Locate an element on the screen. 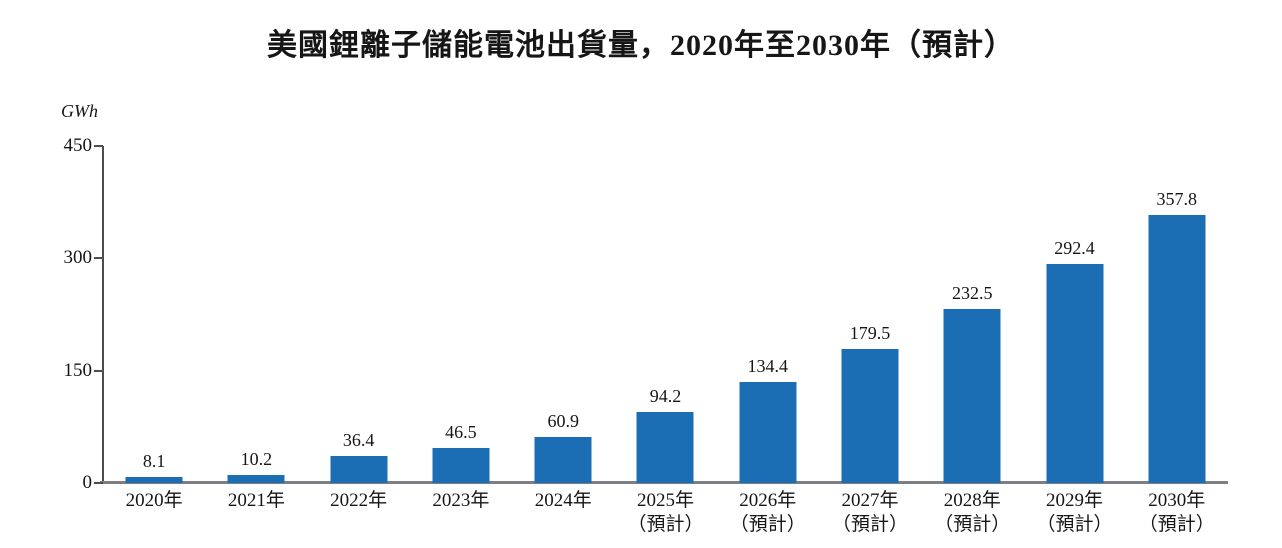 Image resolution: width=1282 pixels, height=548 pixels. bar-value-label: 10.2 is located at coordinates (256, 459).